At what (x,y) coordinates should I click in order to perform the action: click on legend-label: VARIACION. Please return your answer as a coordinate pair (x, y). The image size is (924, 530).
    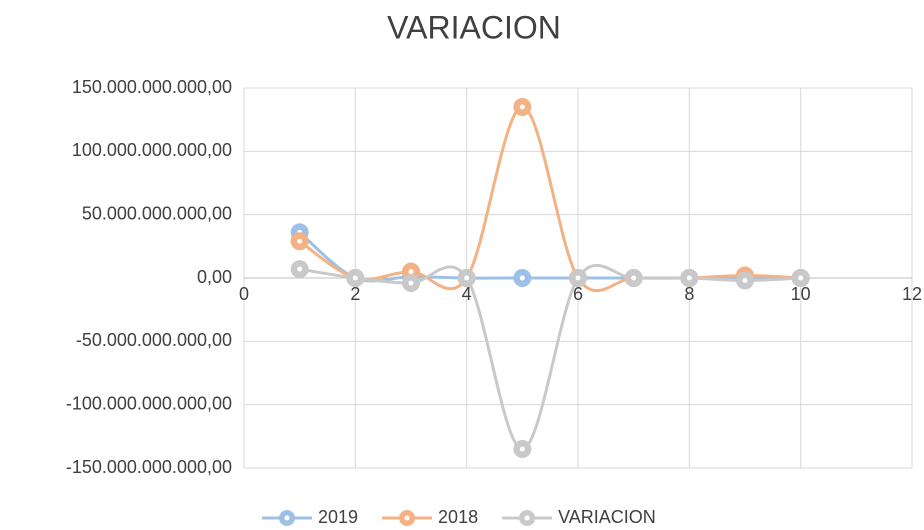
    Looking at the image, I should click on (607, 517).